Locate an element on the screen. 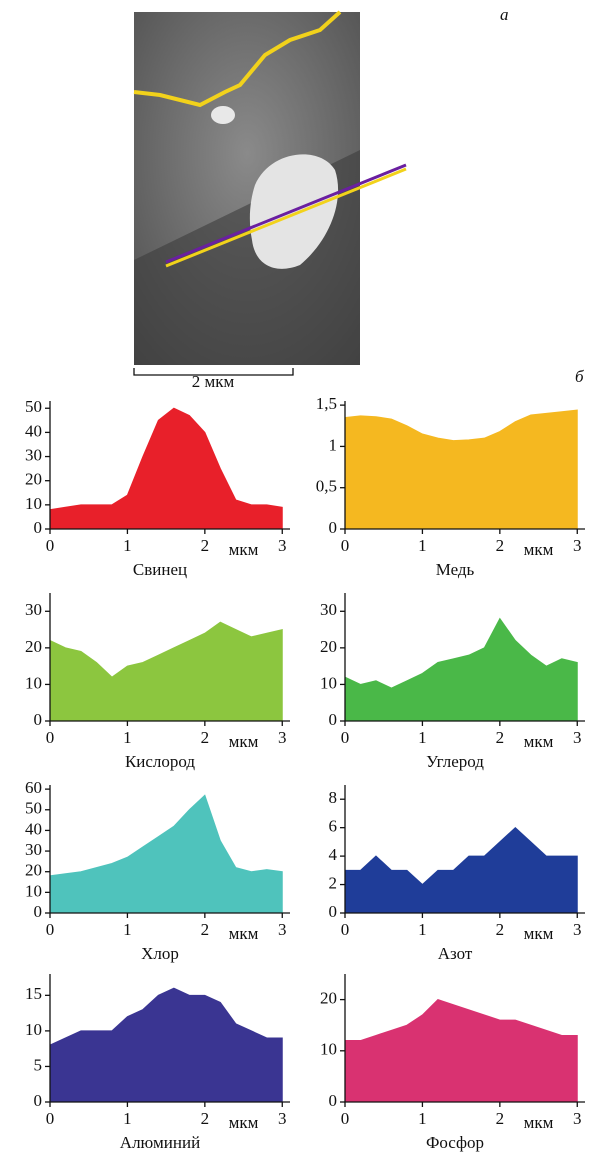  y-tick-label: 2 is located at coordinates (333, 882).